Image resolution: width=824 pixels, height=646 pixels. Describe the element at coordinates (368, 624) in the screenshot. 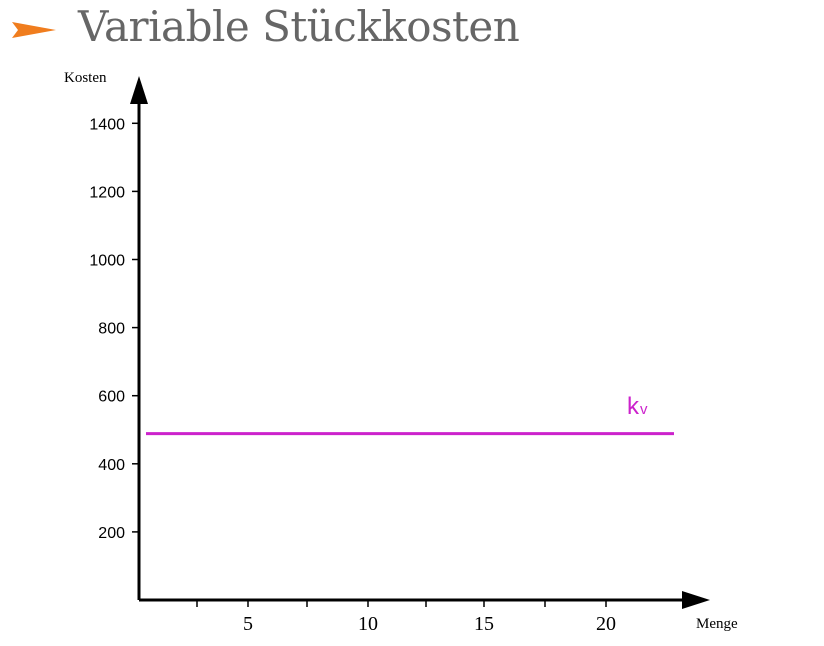

I see `x-tick-label: 10` at that location.